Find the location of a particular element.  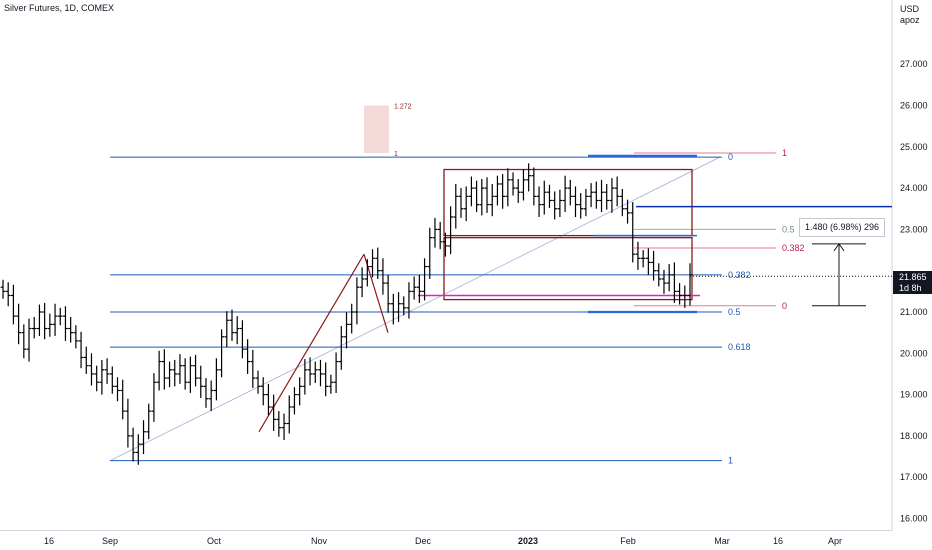

fib-right-level-label: 1 is located at coordinates (784, 153).